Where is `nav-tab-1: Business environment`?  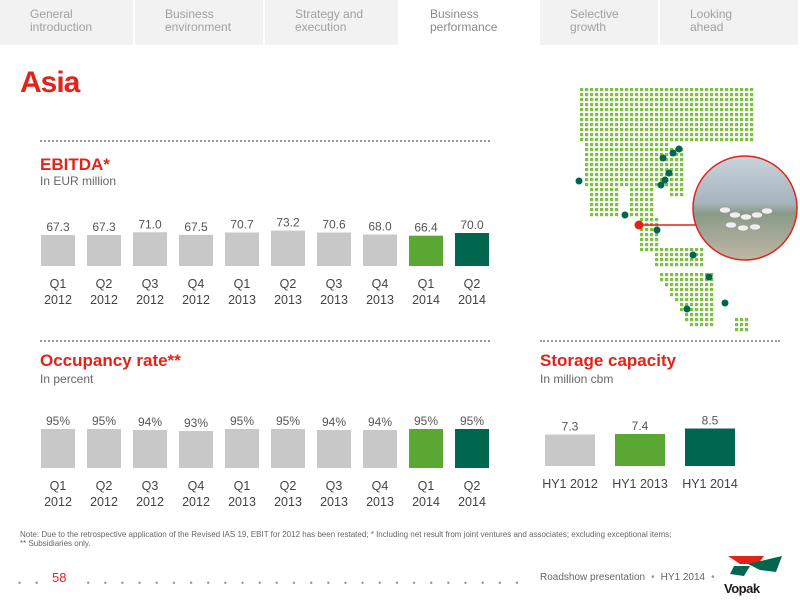 nav-tab-1: Business environment is located at coordinates (200, 22).